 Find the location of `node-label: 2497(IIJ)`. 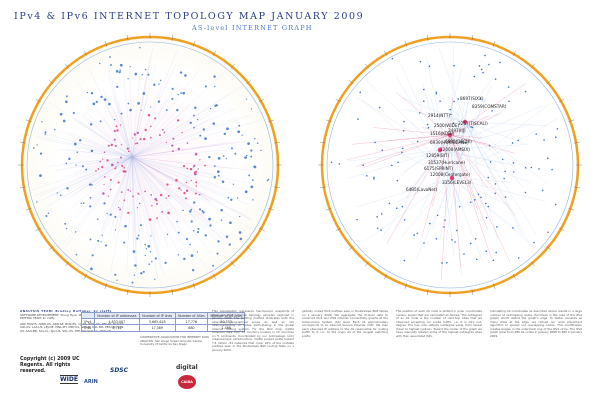

node-label: 2497(IIJ) is located at coordinates (457, 130).